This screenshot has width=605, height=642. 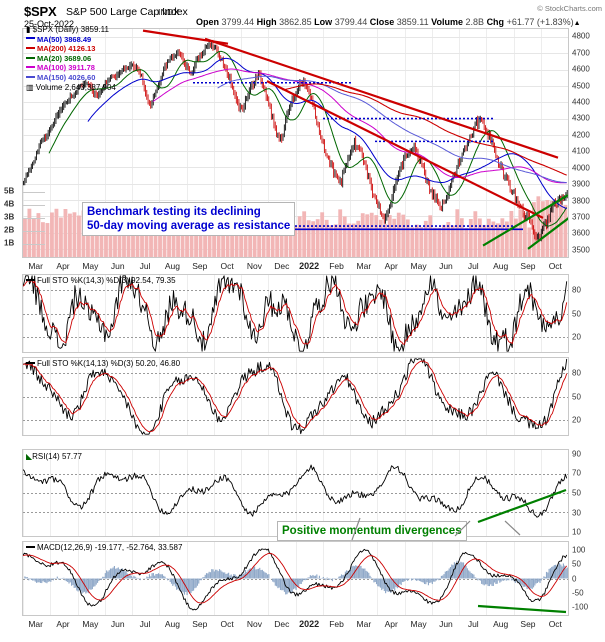 I want to click on legend-volume-label: Volume 2,643,387,904, so click(x=75, y=87).